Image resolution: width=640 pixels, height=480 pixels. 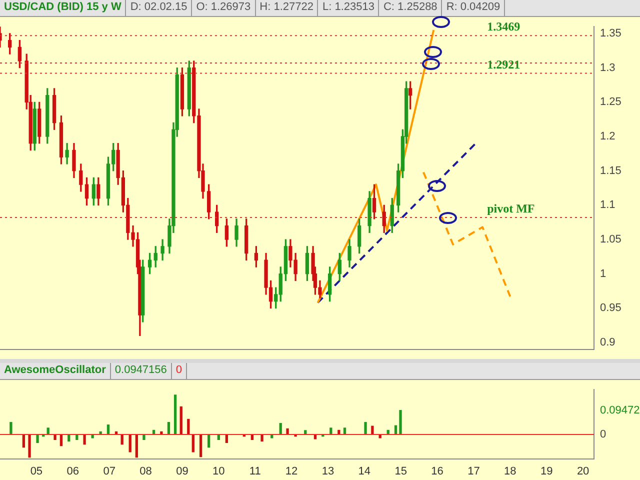 I want to click on y-tick-label: 0.9, so click(x=608, y=342).